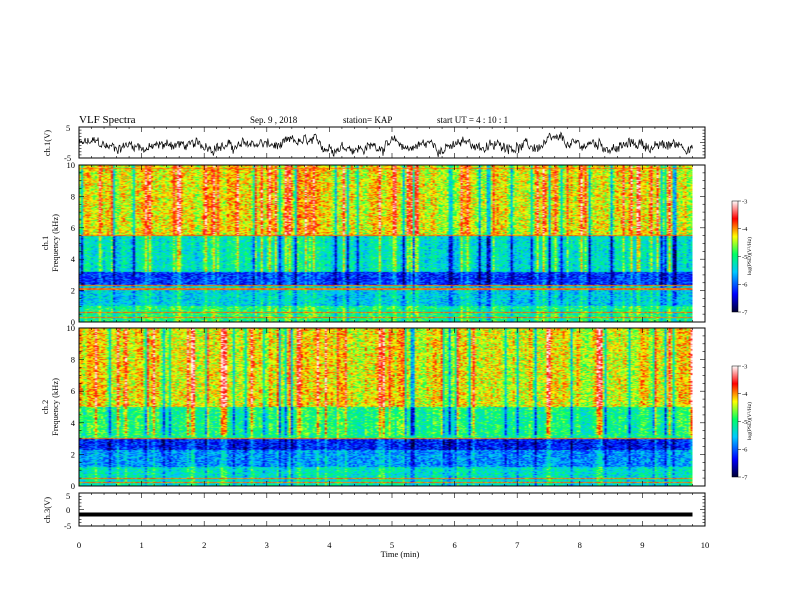  What do you see at coordinates (735, 421) in the screenshot?
I see `ch2-colorbar-gradient` at bounding box center [735, 421].